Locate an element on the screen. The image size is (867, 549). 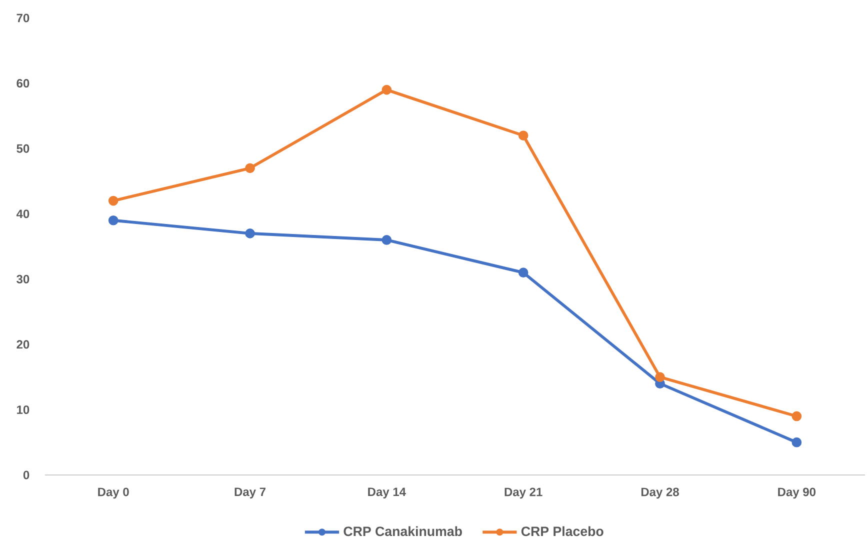
y-tick-label: 30 is located at coordinates (23, 279).